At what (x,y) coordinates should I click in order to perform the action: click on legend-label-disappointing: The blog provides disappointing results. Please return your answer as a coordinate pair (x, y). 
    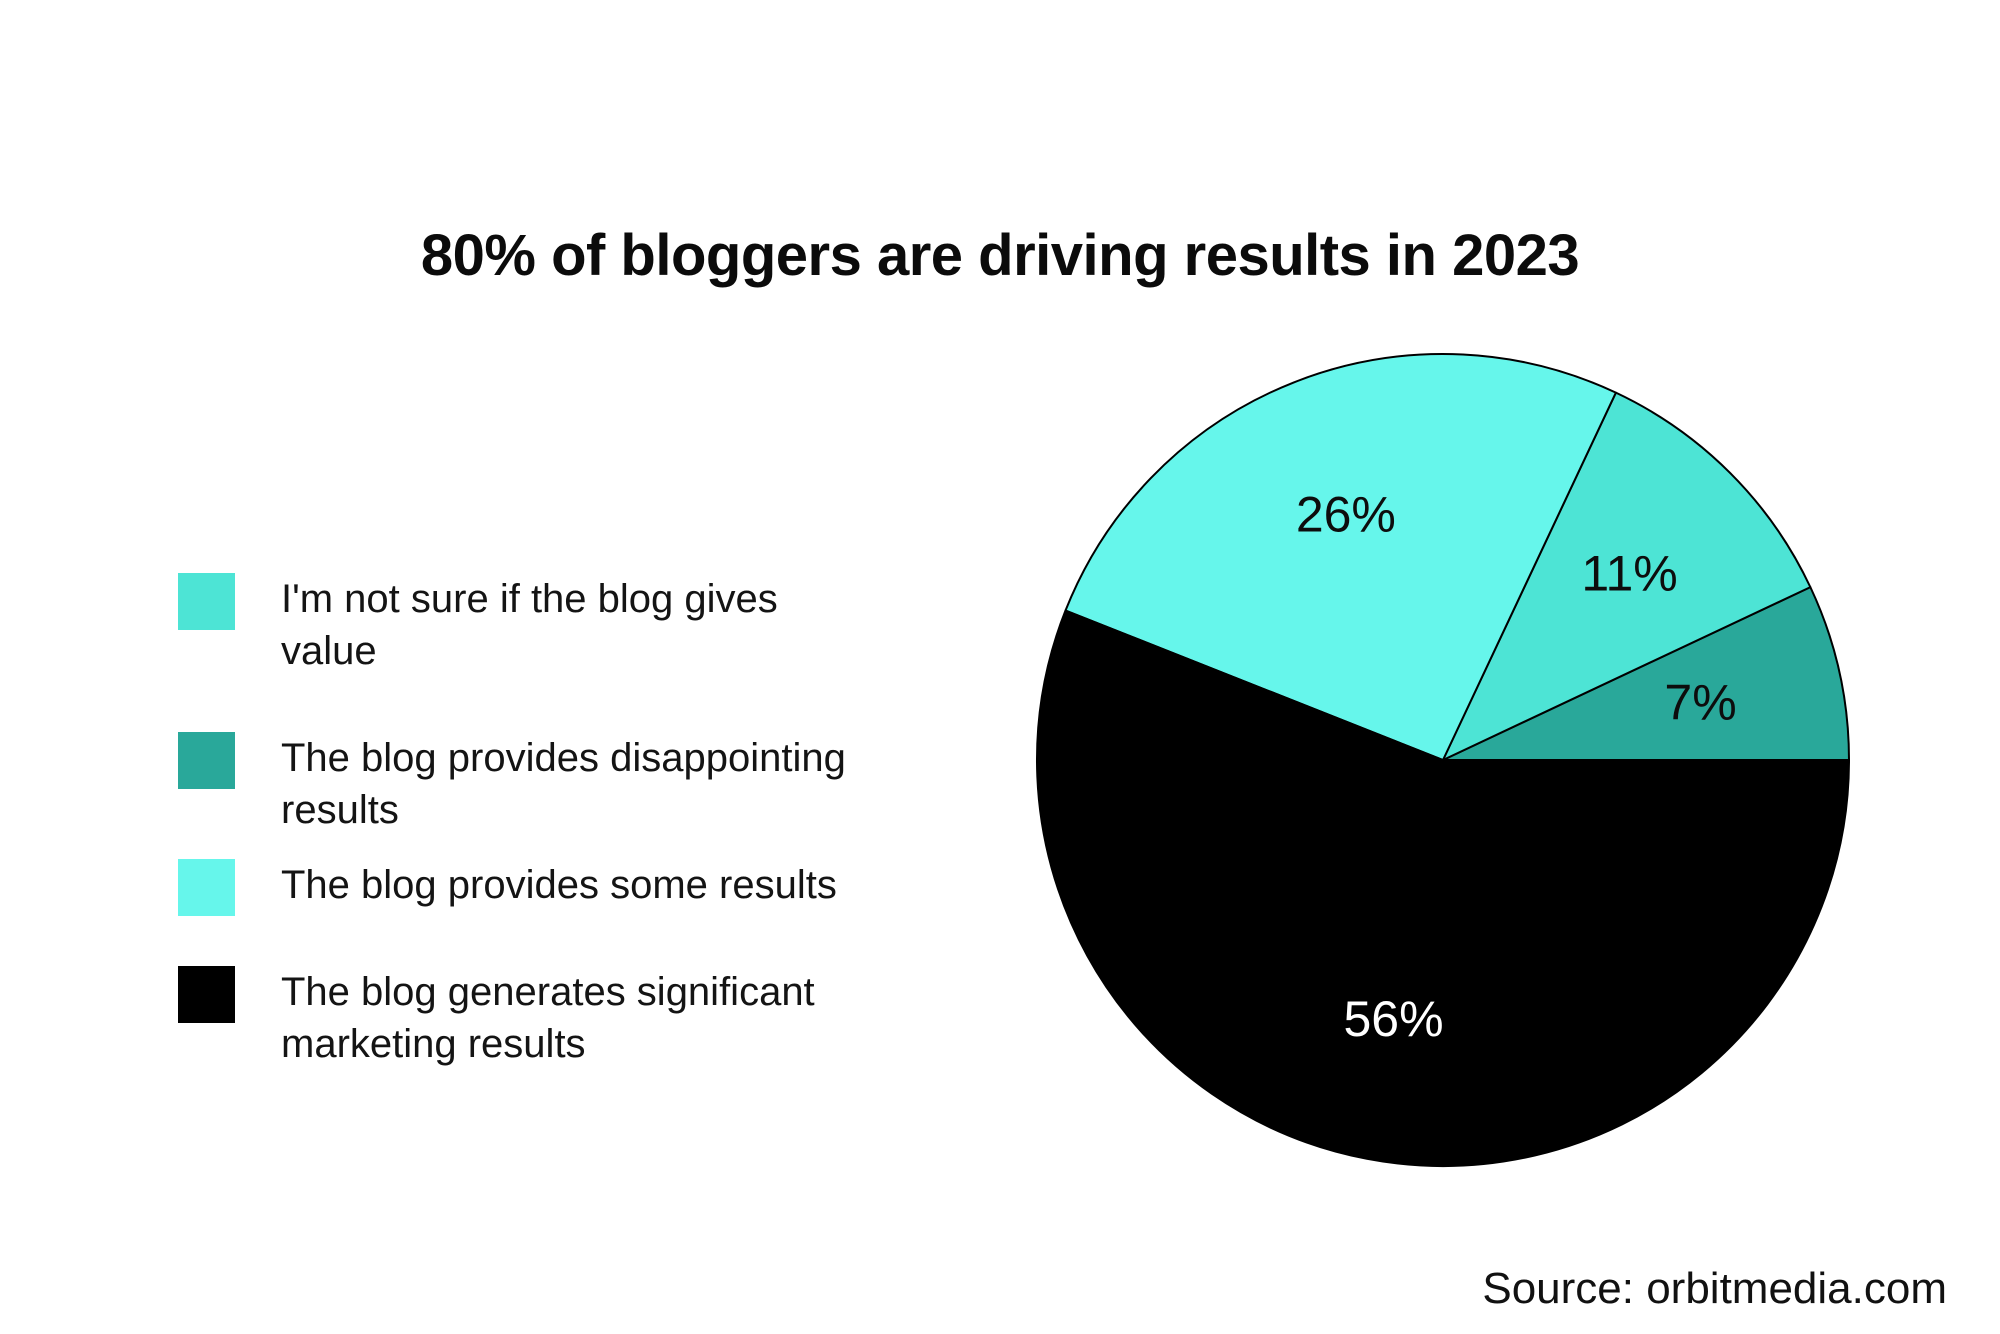
    Looking at the image, I should click on (563, 784).